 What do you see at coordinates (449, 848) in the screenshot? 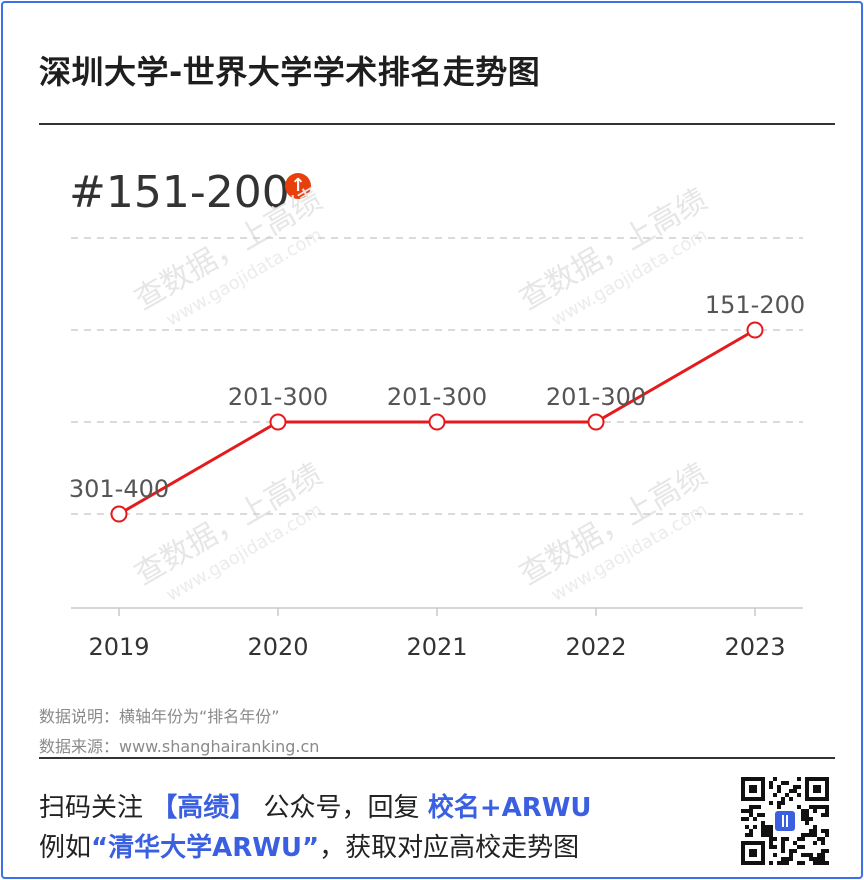
I see `promo-text: ，获取对应高校走势图` at bounding box center [449, 848].